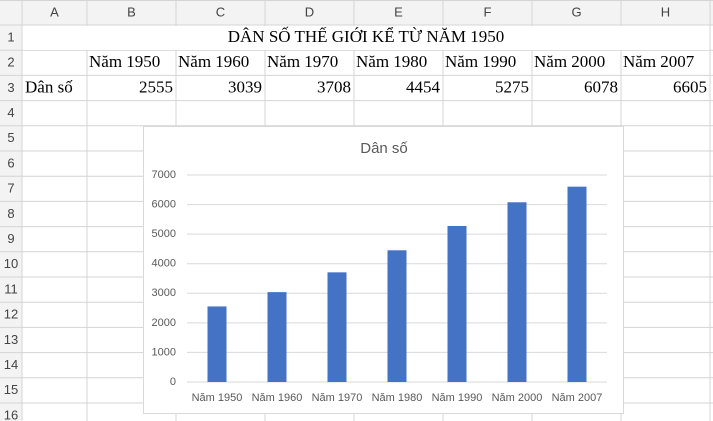 The height and width of the screenshot is (421, 713). Describe the element at coordinates (356, 12) in the screenshot. I see `column-header-bar` at that location.